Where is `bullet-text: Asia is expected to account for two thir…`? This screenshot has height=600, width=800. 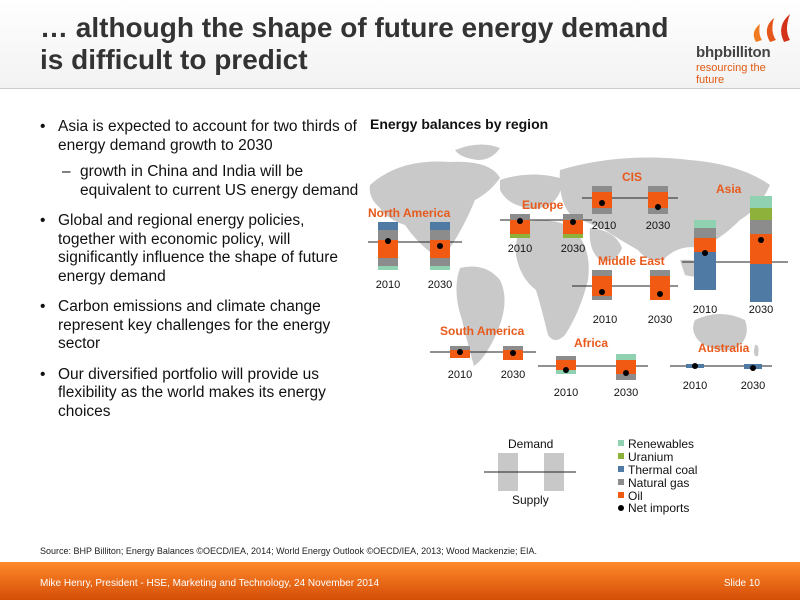
bullet-text: Asia is expected to account for two thir… is located at coordinates (207, 136).